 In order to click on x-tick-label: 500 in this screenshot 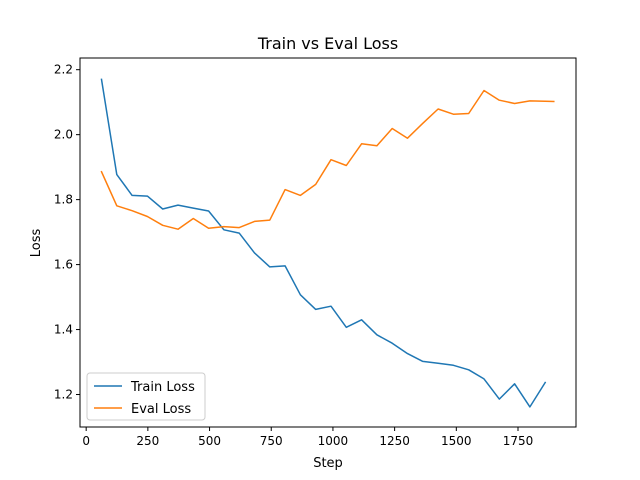, I will do `click(209, 441)`.